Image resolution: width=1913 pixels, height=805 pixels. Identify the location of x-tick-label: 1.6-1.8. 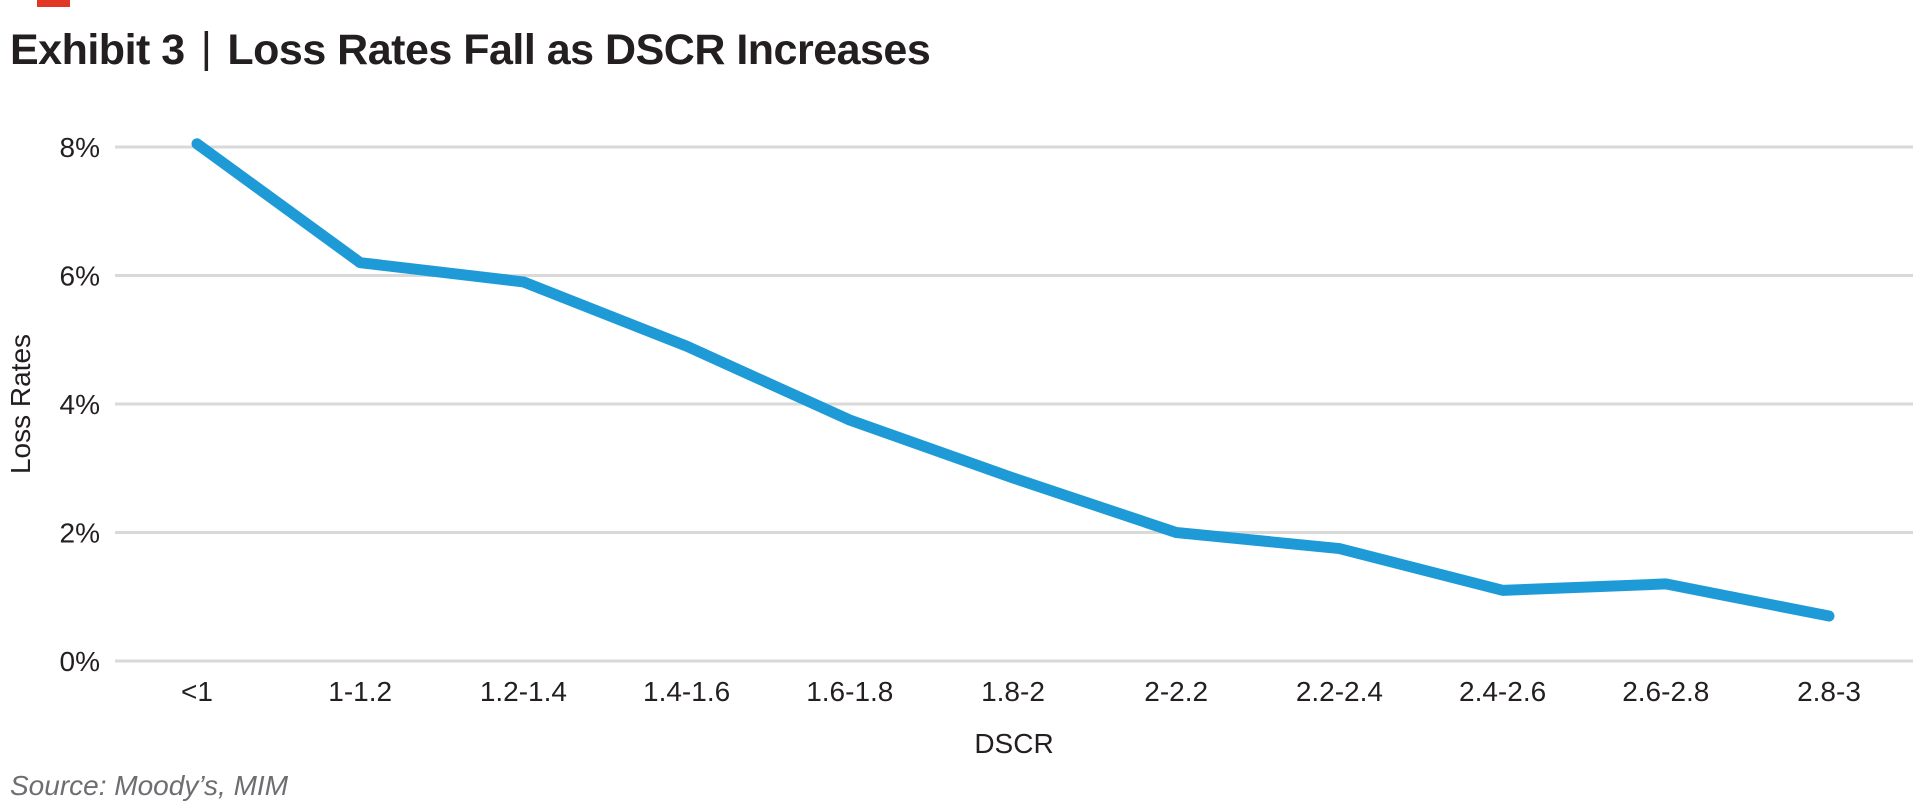
(849, 691).